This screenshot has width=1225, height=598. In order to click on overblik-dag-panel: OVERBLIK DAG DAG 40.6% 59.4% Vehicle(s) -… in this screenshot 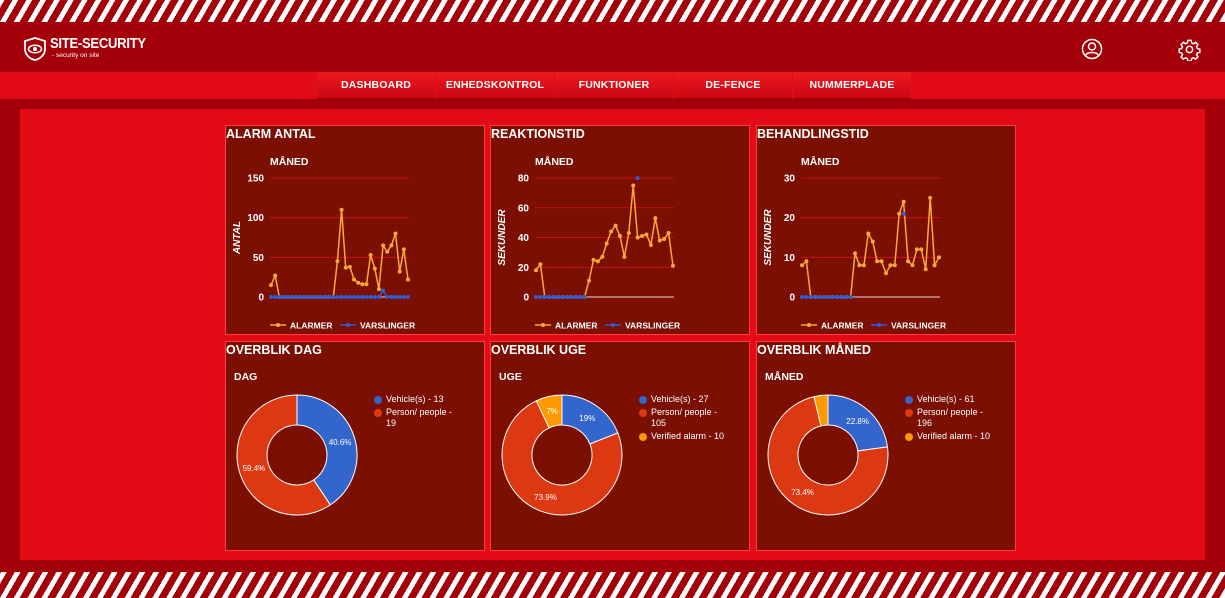, I will do `click(355, 446)`.